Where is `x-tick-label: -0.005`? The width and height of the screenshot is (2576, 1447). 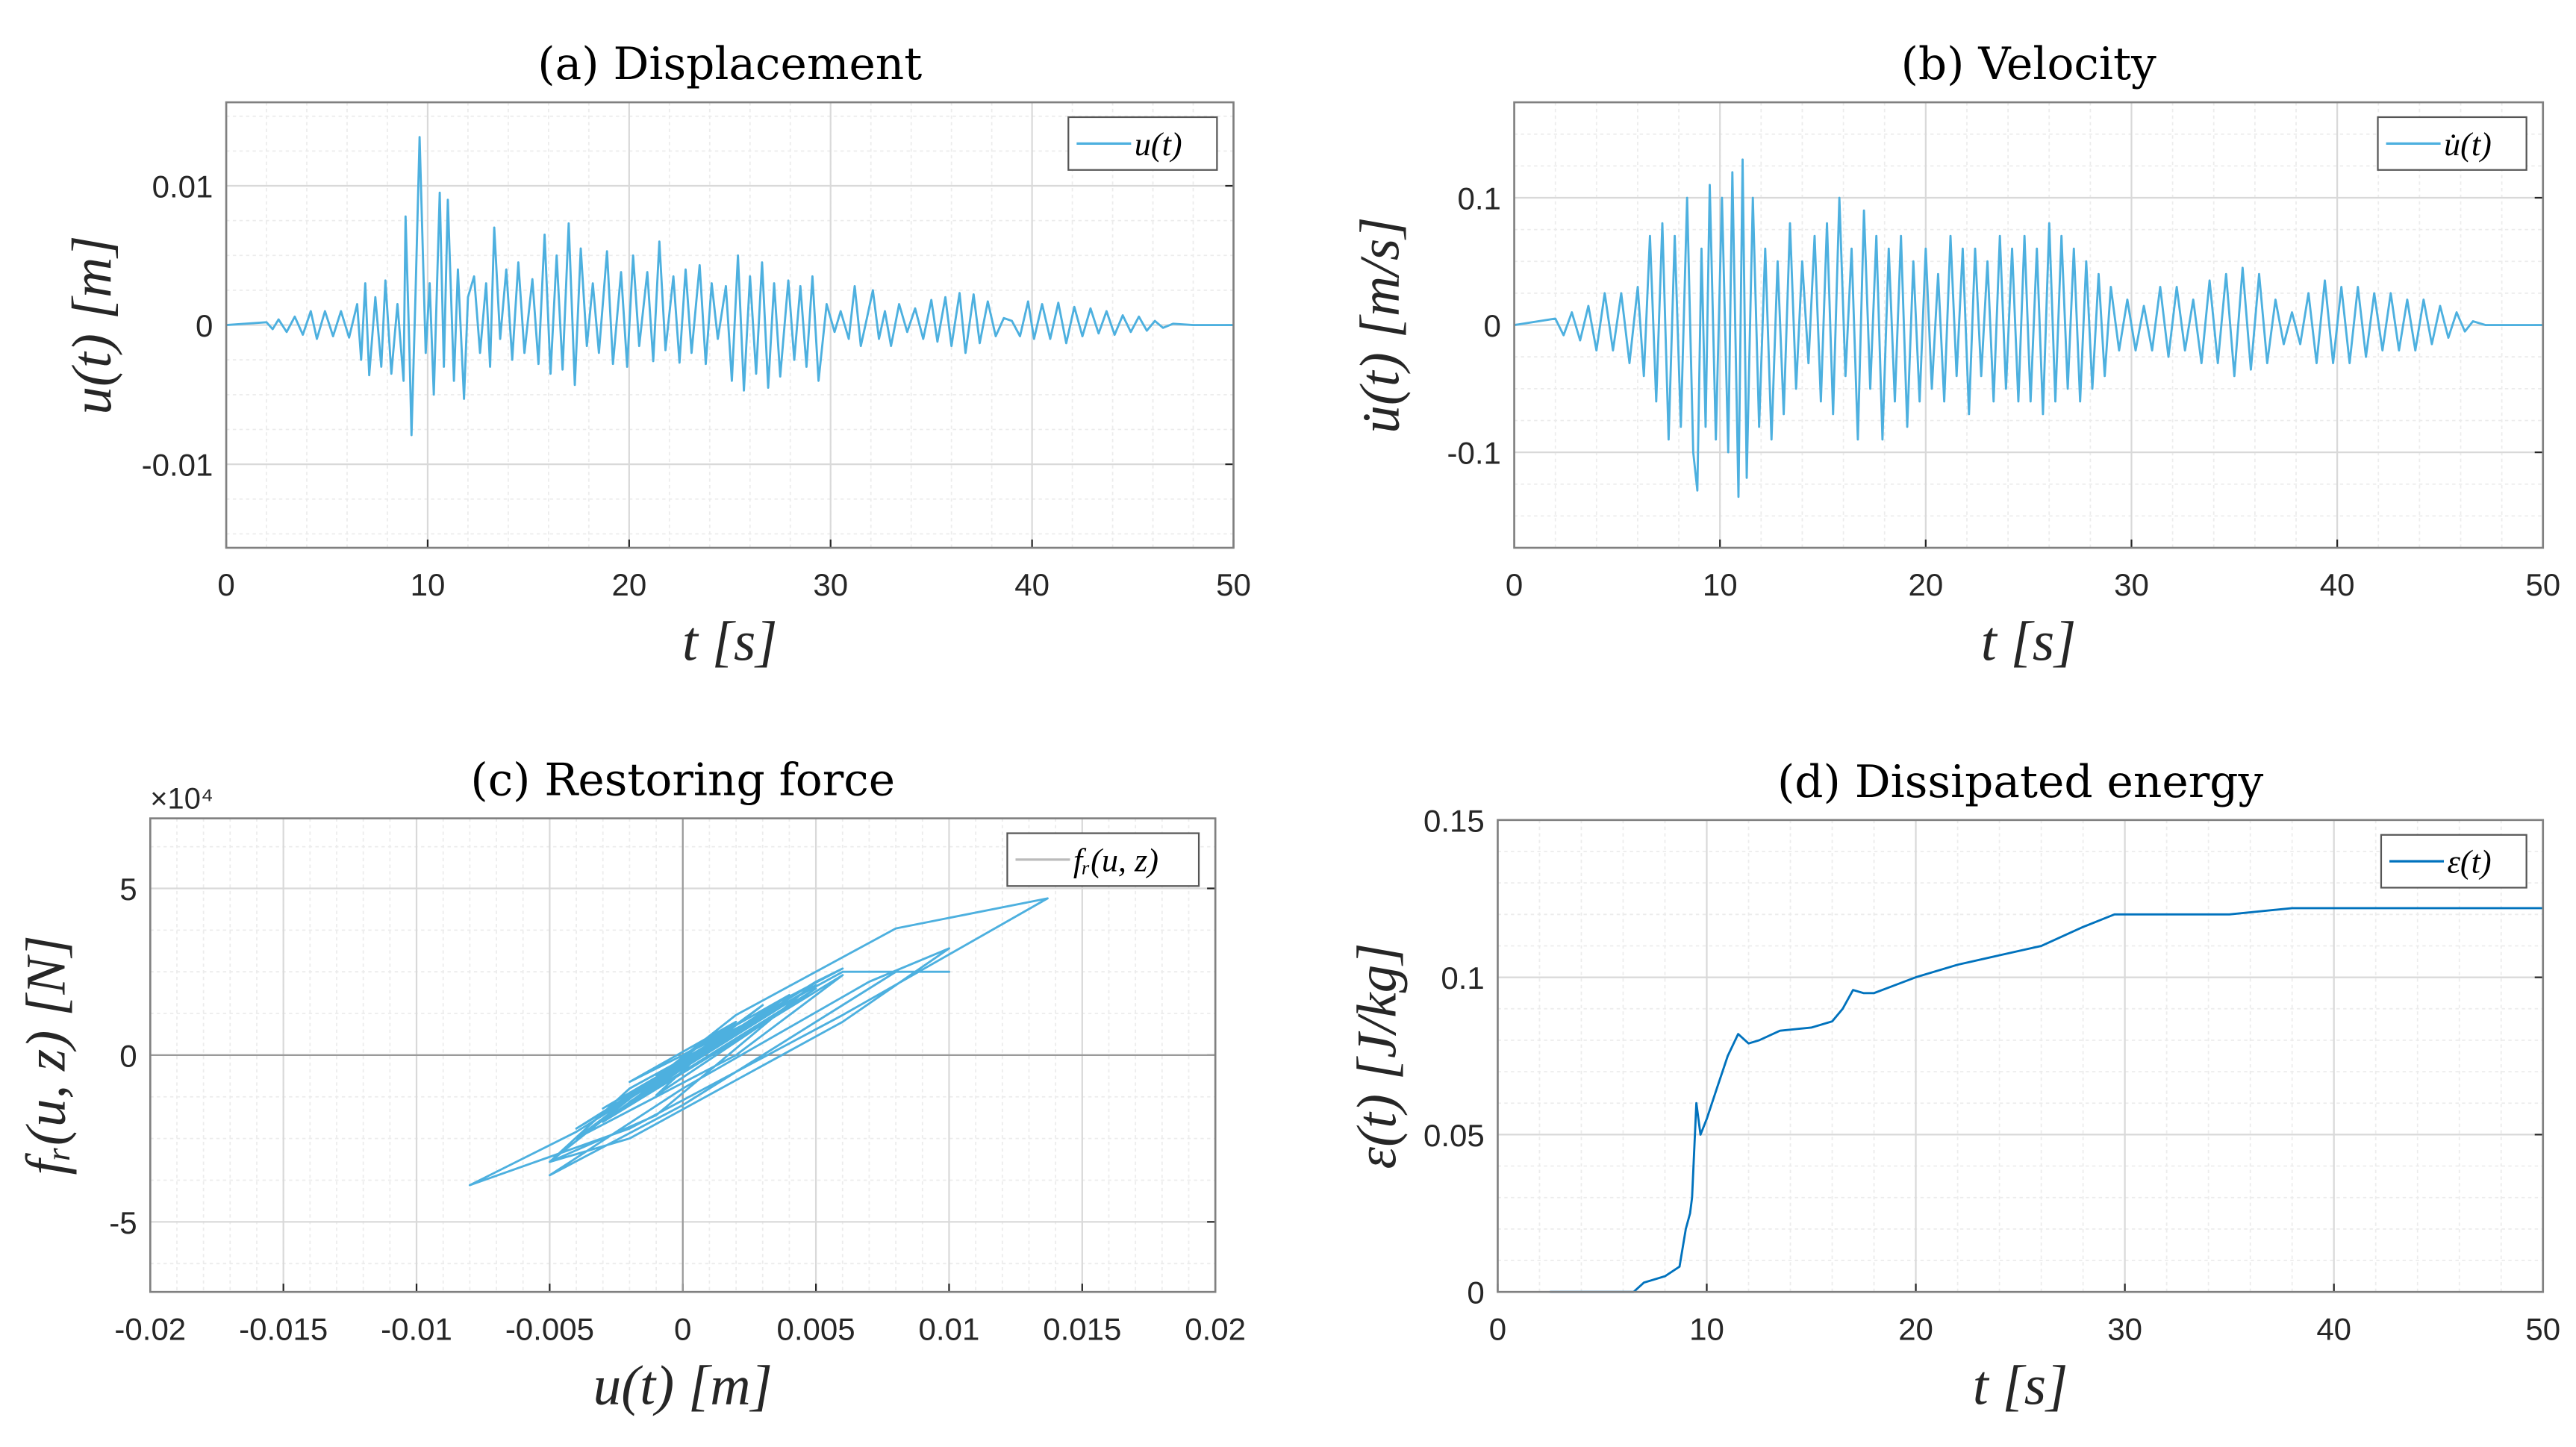
x-tick-label: -0.005 is located at coordinates (549, 1328).